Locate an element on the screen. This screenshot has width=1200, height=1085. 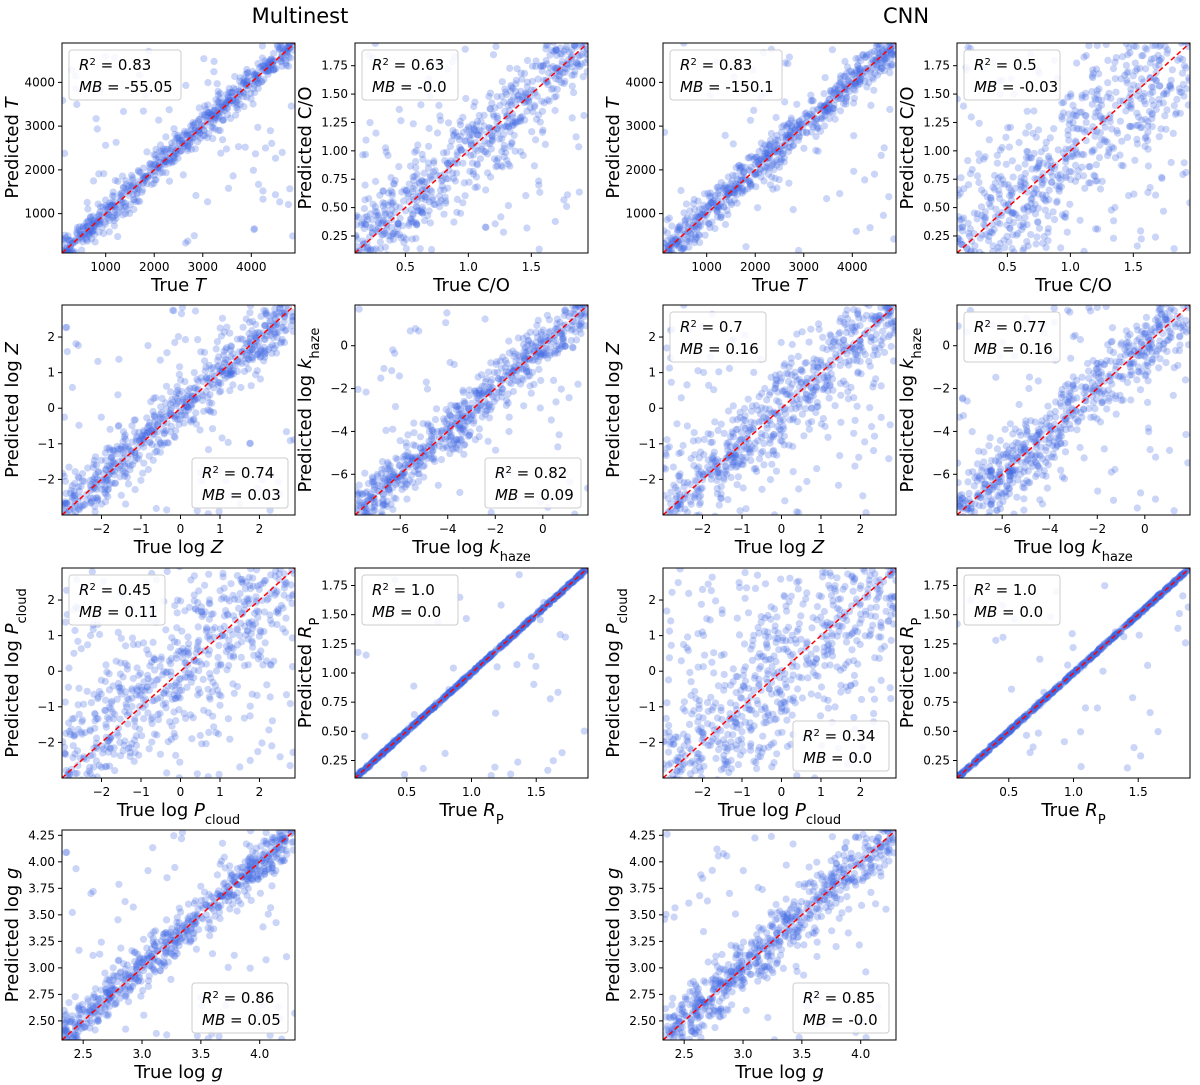
y-tick-label: 2000 is located at coordinates (39, 170).